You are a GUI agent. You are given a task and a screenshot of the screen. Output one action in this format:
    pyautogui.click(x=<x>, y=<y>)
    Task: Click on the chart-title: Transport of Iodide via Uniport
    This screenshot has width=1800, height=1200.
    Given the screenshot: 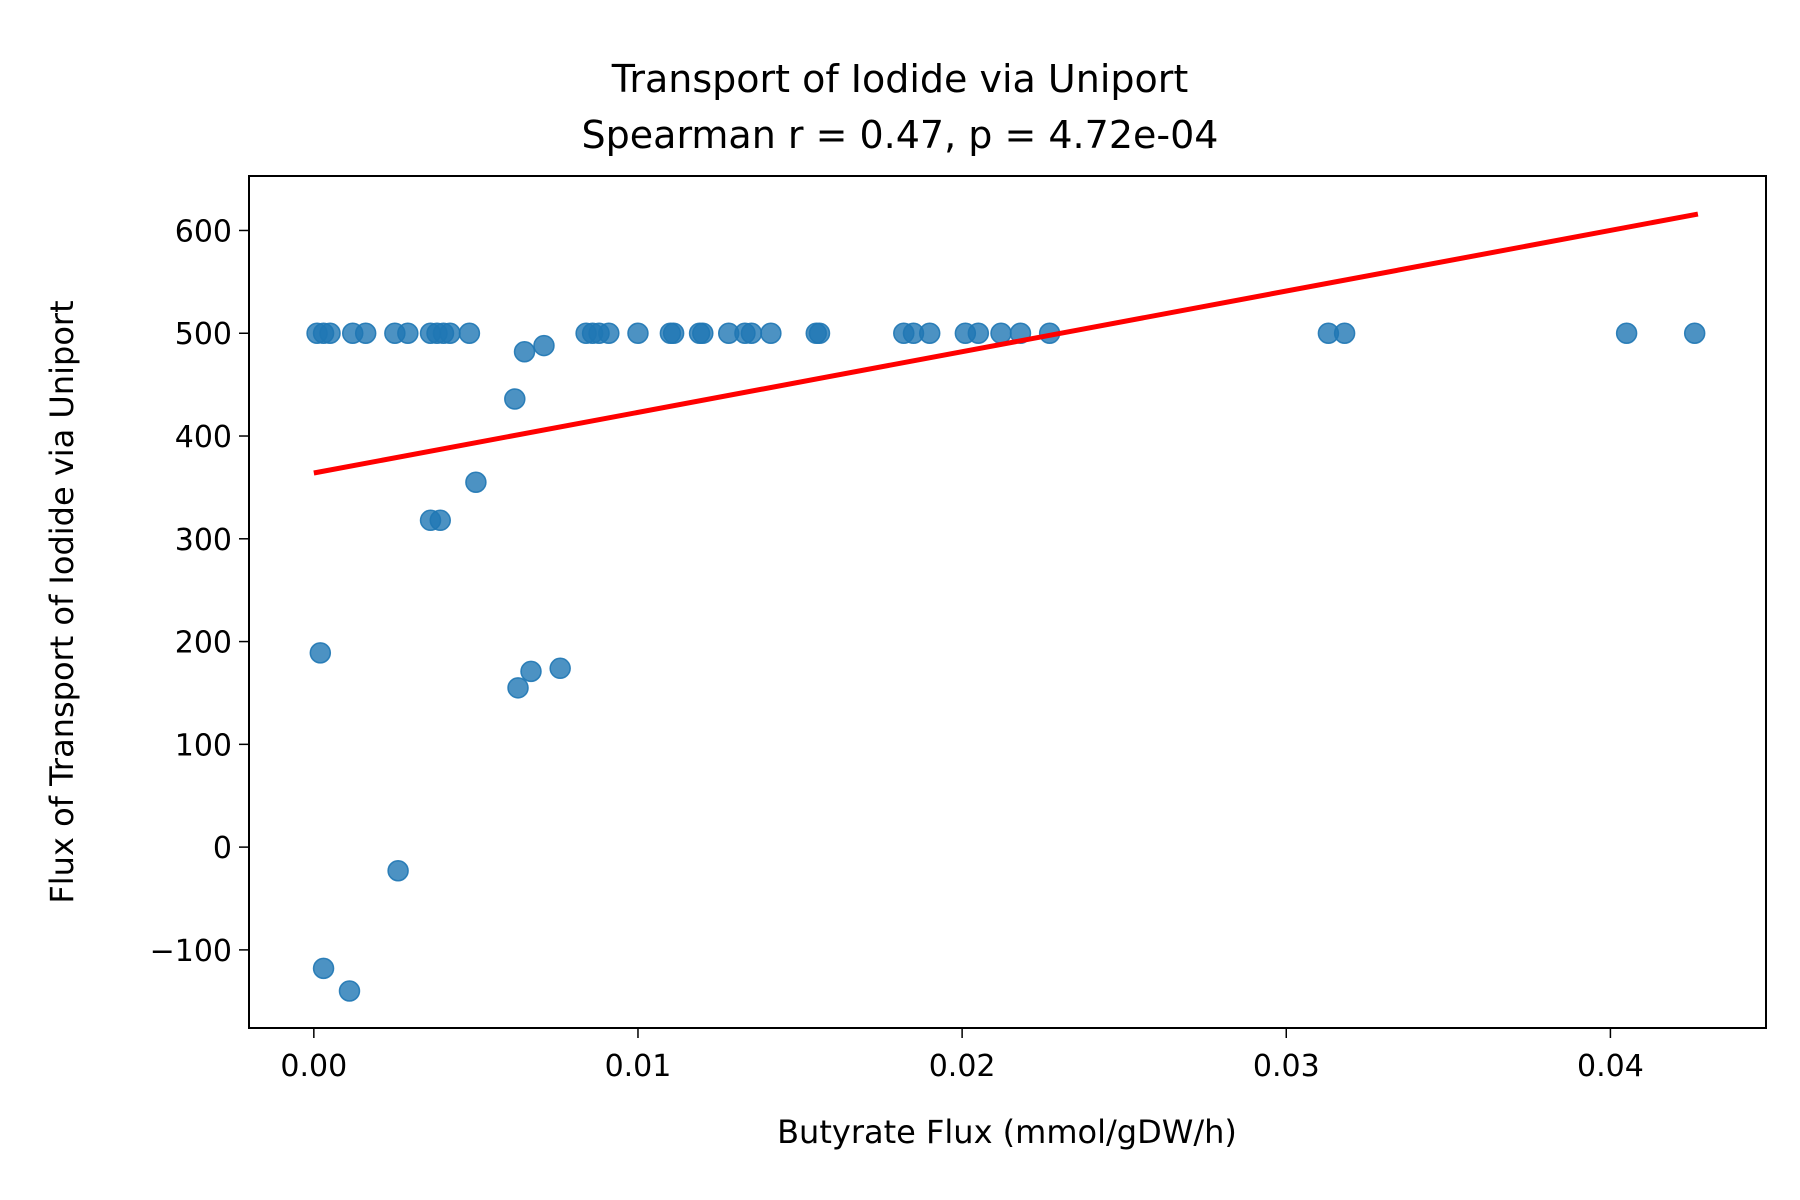 What is the action you would take?
    pyautogui.click(x=900, y=79)
    